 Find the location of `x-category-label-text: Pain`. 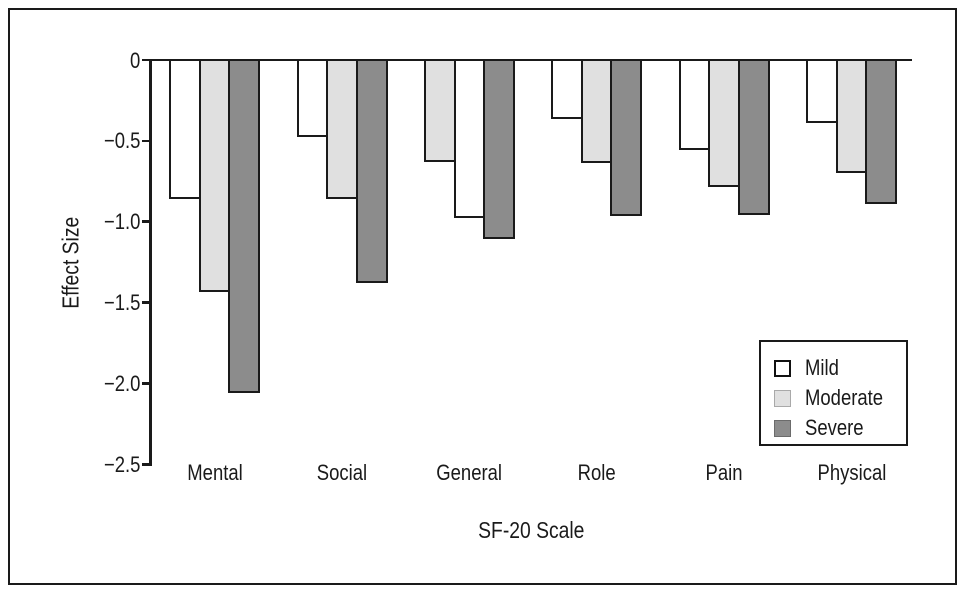

x-category-label-text: Pain is located at coordinates (724, 472).